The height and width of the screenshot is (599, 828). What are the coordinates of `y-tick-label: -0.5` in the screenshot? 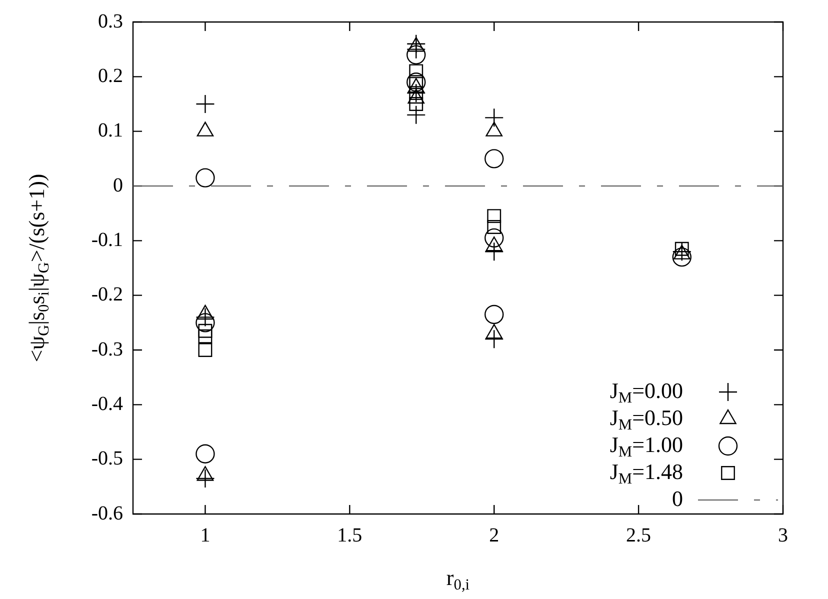 It's located at (107, 459).